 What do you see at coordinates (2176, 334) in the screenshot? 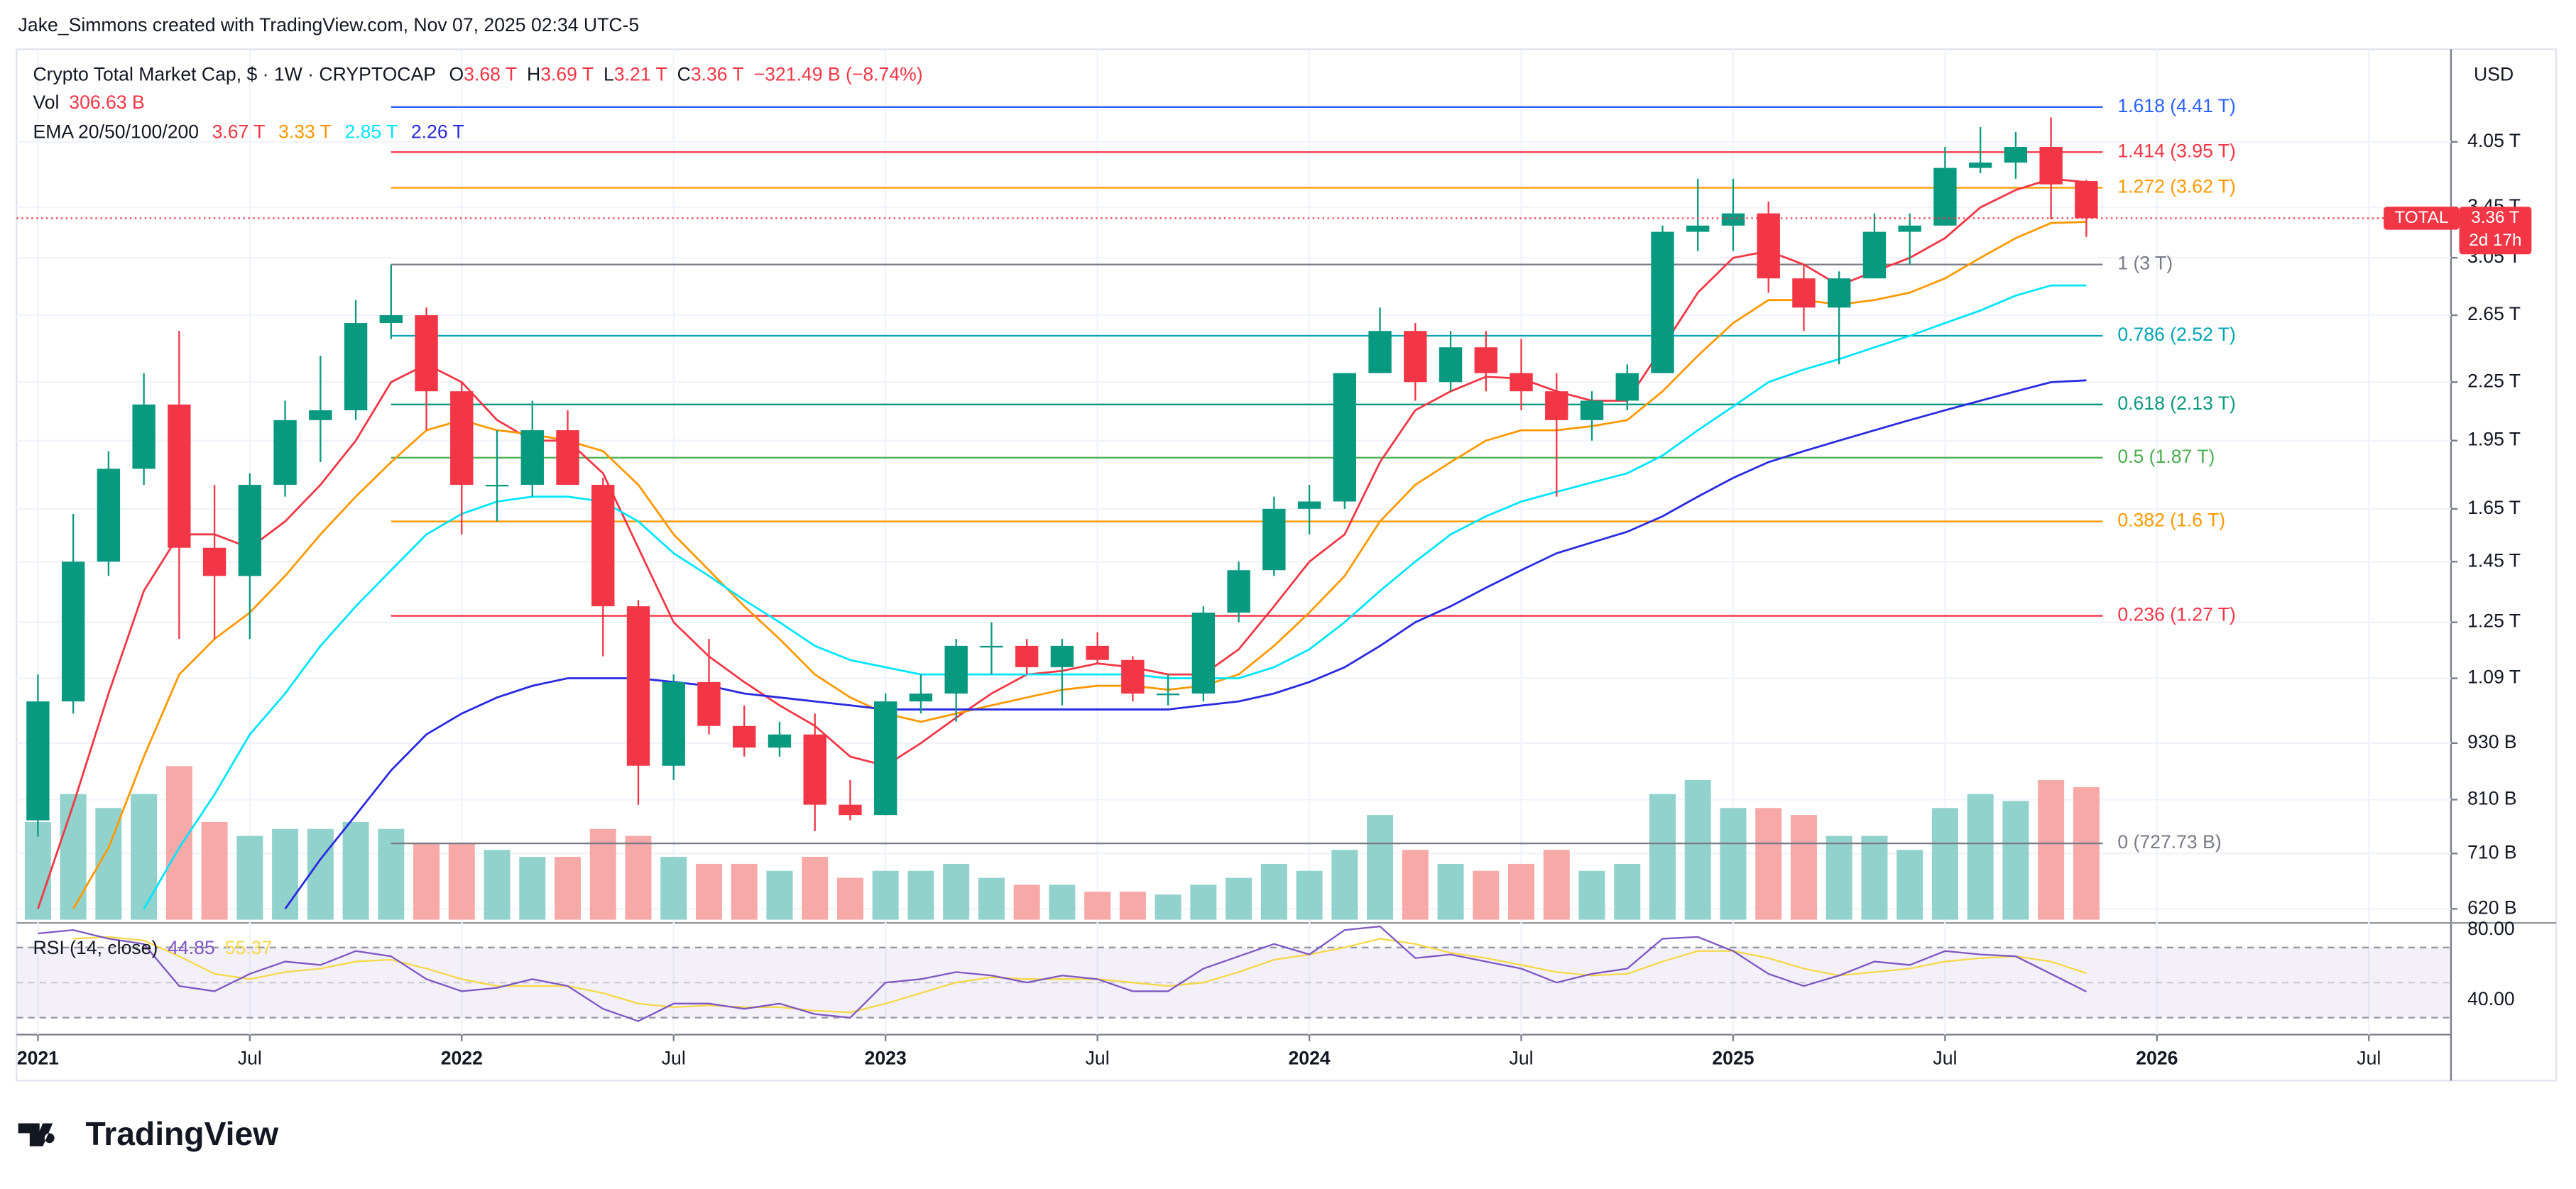
I see `fib-label: 0.786 (2.52 T)` at bounding box center [2176, 334].